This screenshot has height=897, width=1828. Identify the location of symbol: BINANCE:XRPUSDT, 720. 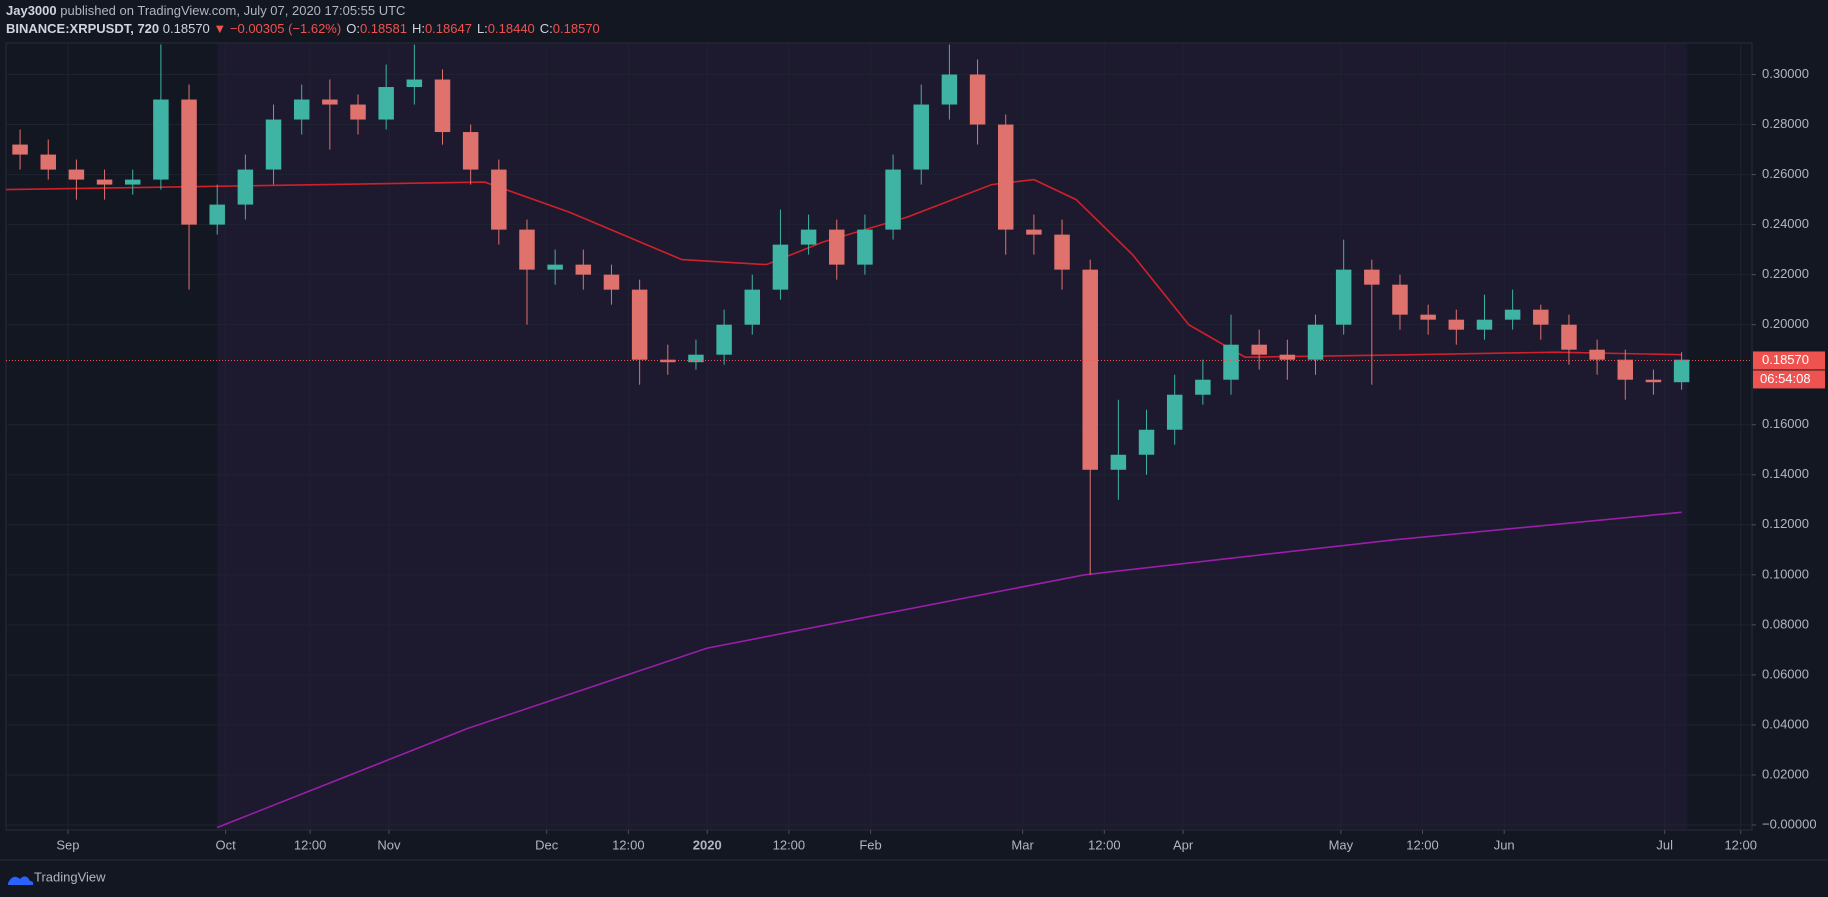
(82, 28).